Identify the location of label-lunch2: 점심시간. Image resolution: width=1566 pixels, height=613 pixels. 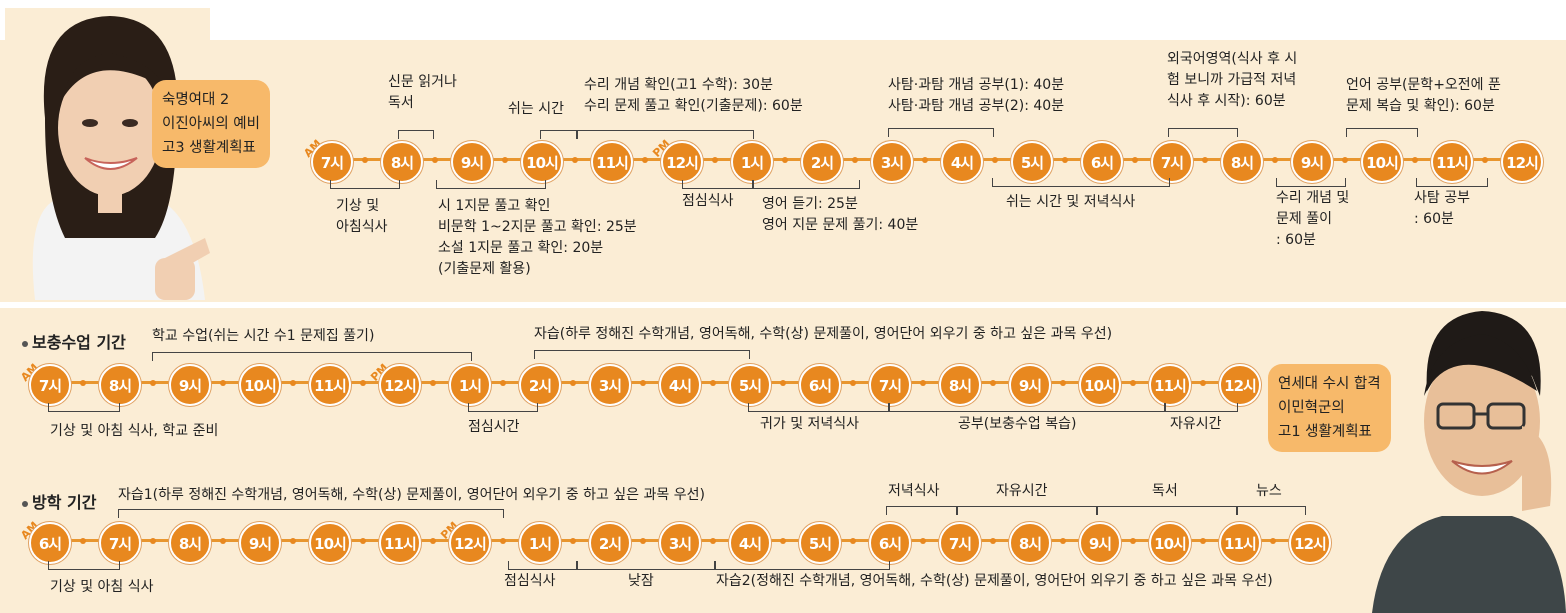
(494, 427).